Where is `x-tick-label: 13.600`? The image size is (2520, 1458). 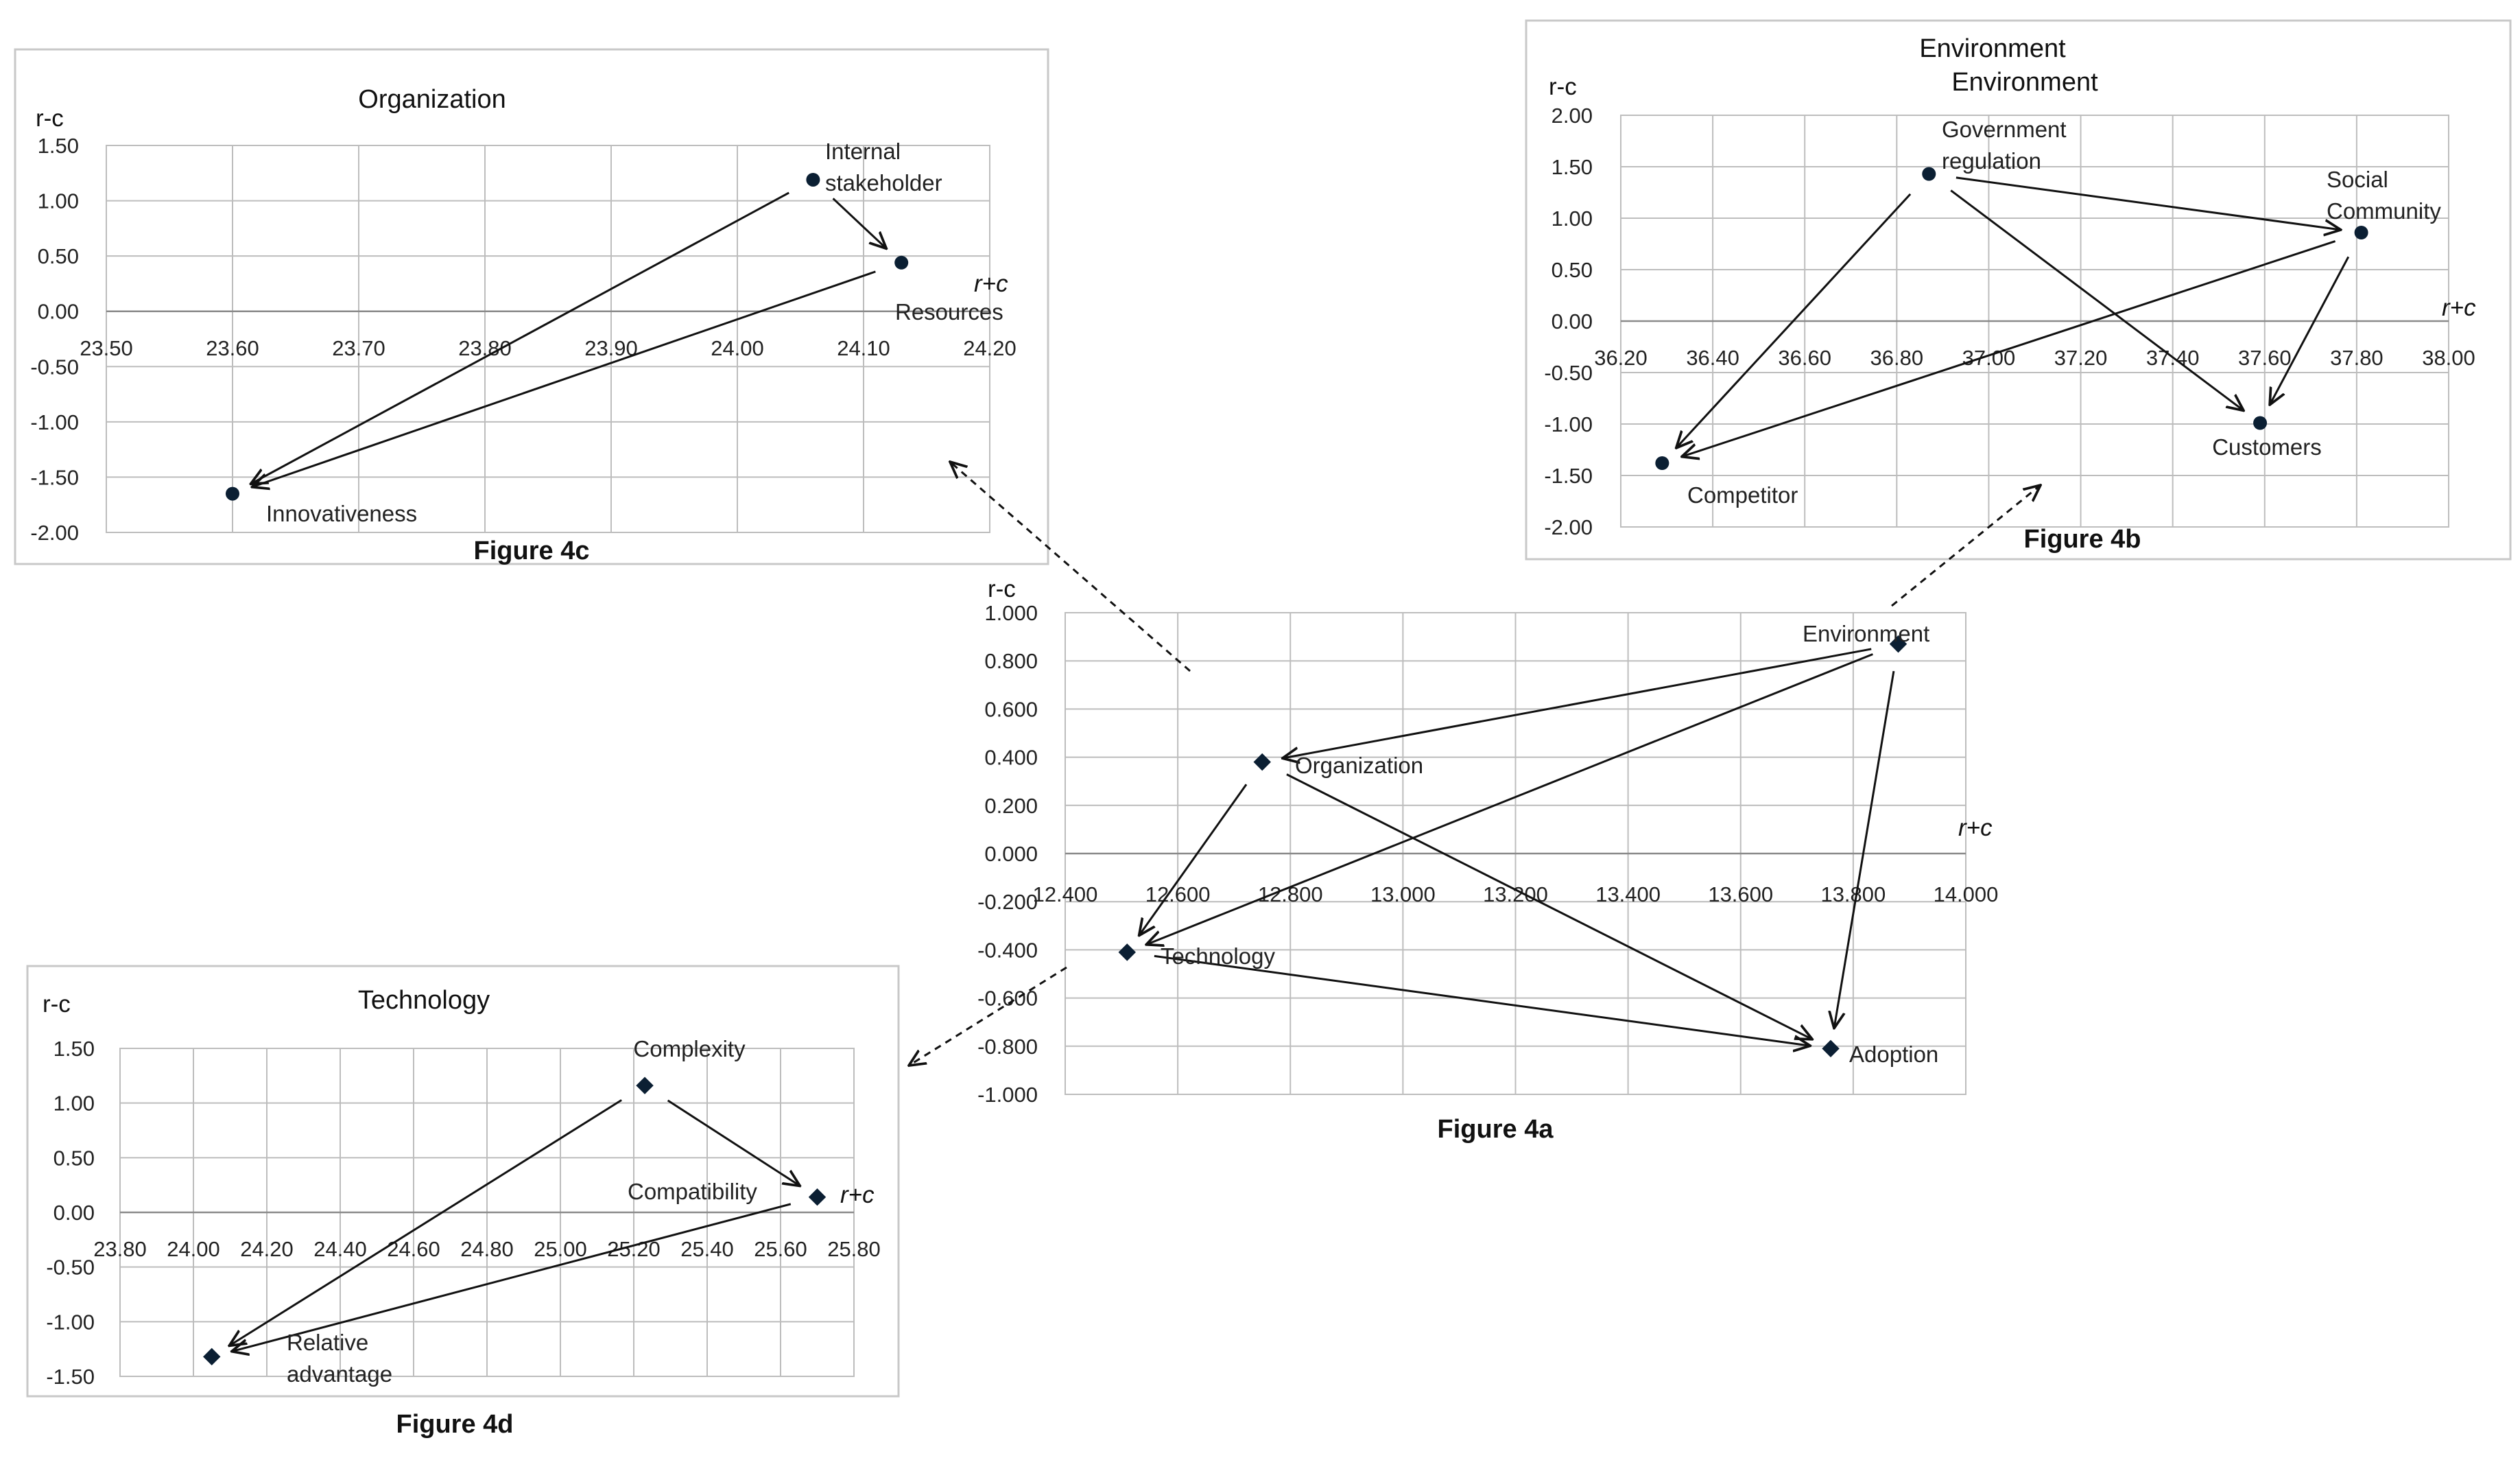
x-tick-label: 13.600 is located at coordinates (1740, 894).